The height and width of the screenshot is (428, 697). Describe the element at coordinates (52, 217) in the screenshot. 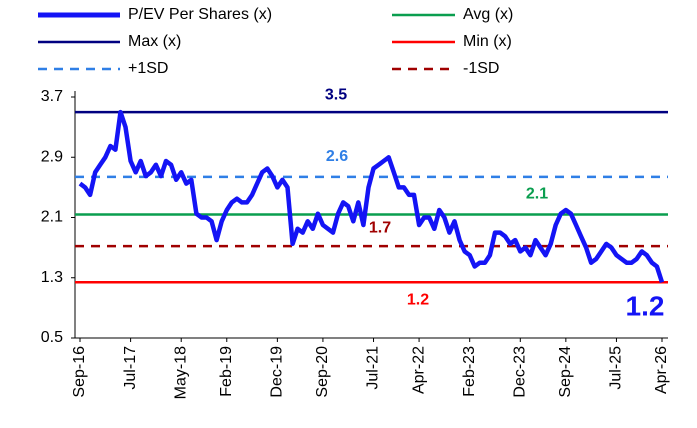

I see `y-tick-label: 2.1` at that location.